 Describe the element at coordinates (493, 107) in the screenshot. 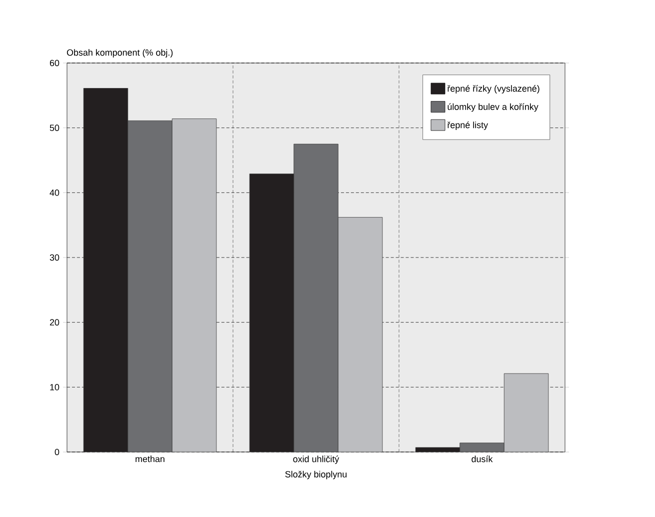

I see `legend-label: úlomky bulev a kořínky` at that location.